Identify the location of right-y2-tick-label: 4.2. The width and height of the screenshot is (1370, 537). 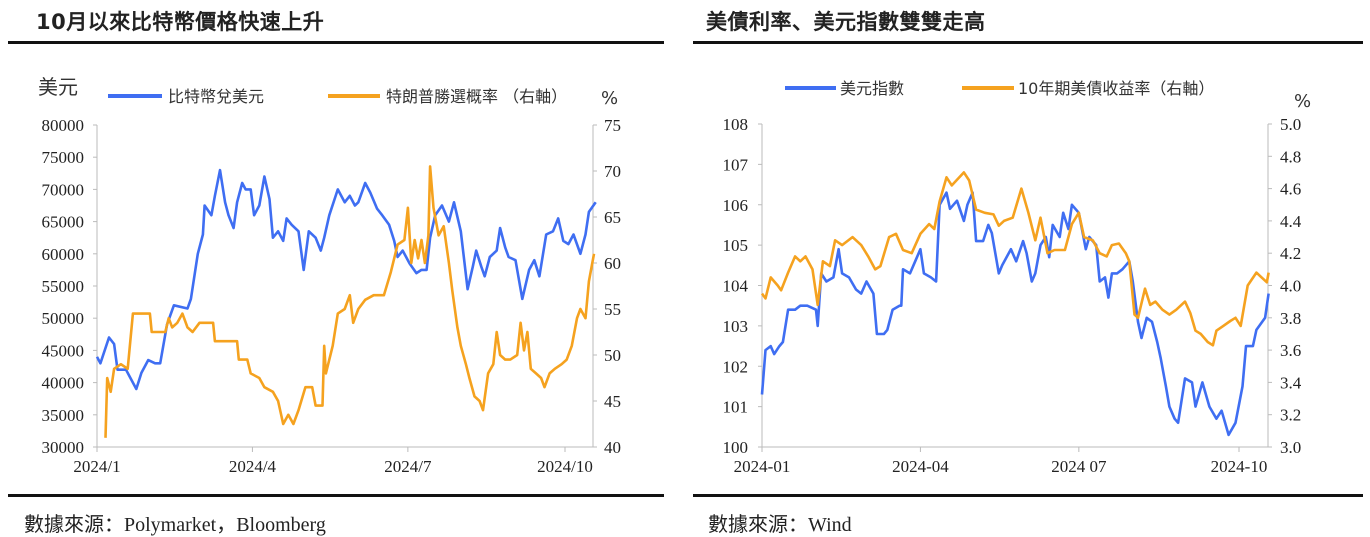
(1290, 253).